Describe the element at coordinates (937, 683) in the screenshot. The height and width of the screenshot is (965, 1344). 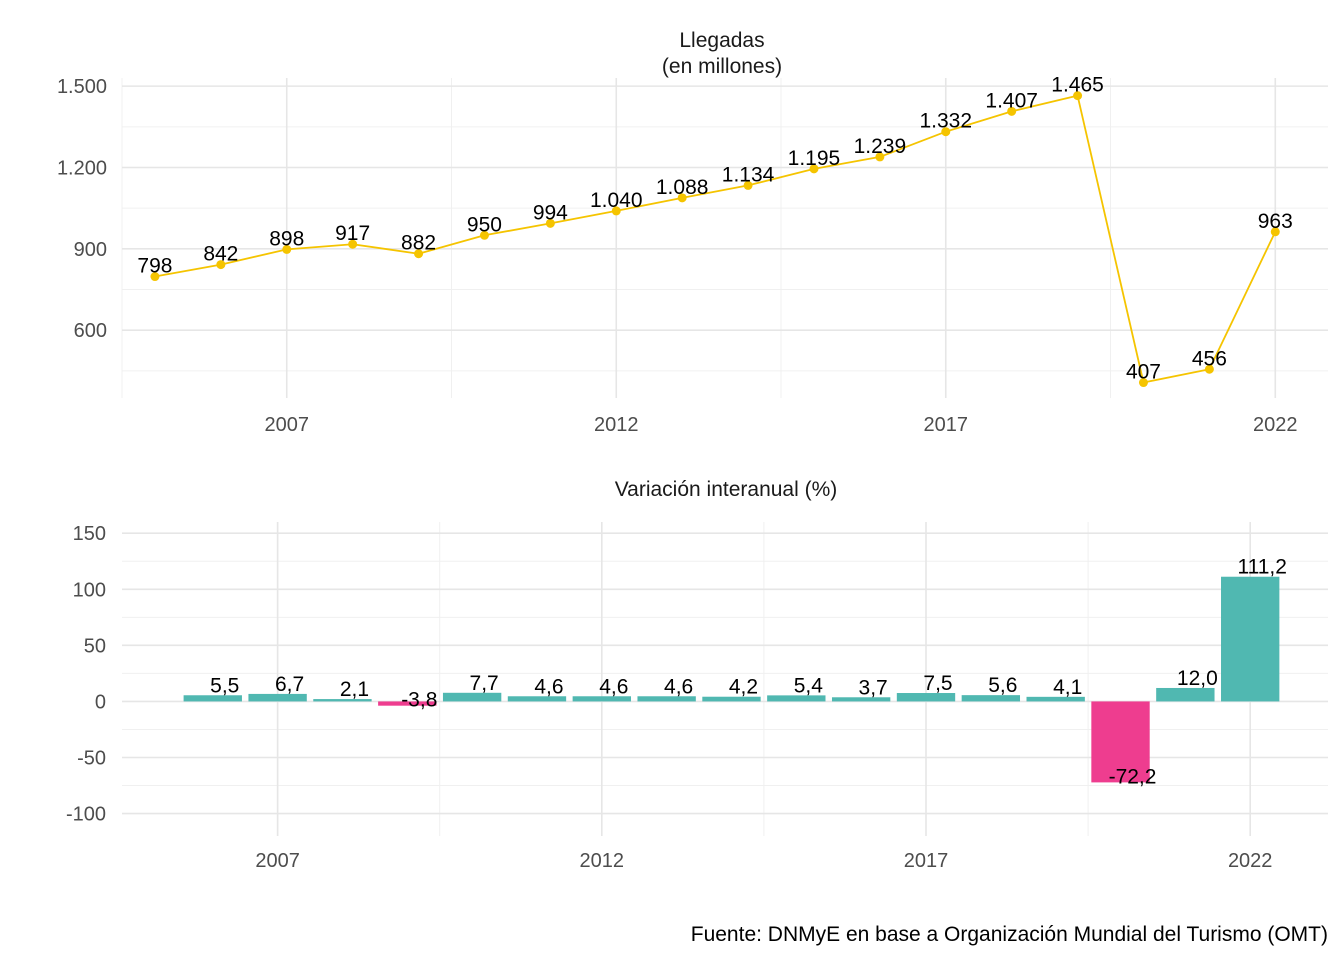
I see `bar-data-label: 7,5` at that location.